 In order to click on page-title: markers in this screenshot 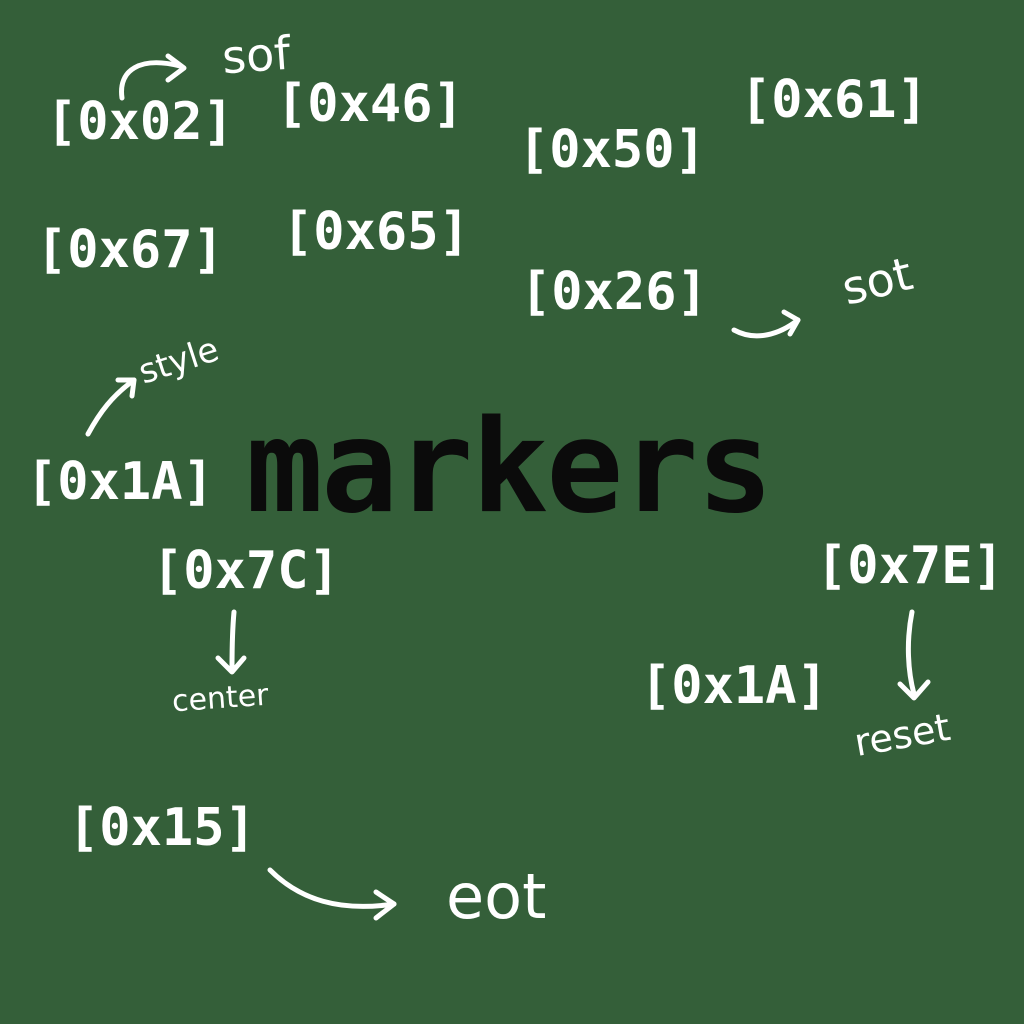, I will do `click(509, 467)`.